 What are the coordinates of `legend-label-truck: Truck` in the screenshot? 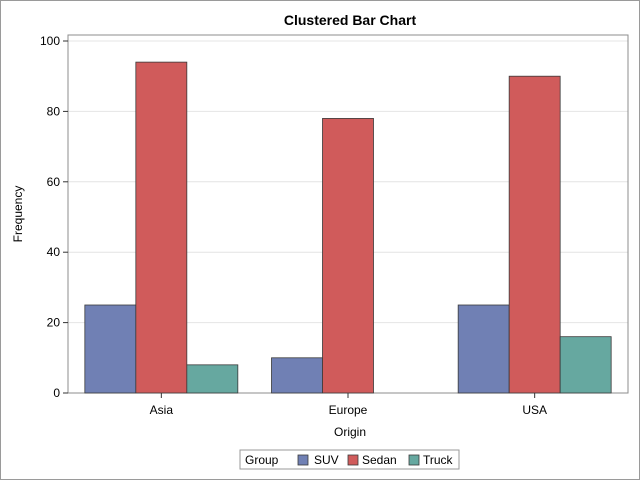 It's located at (438, 460).